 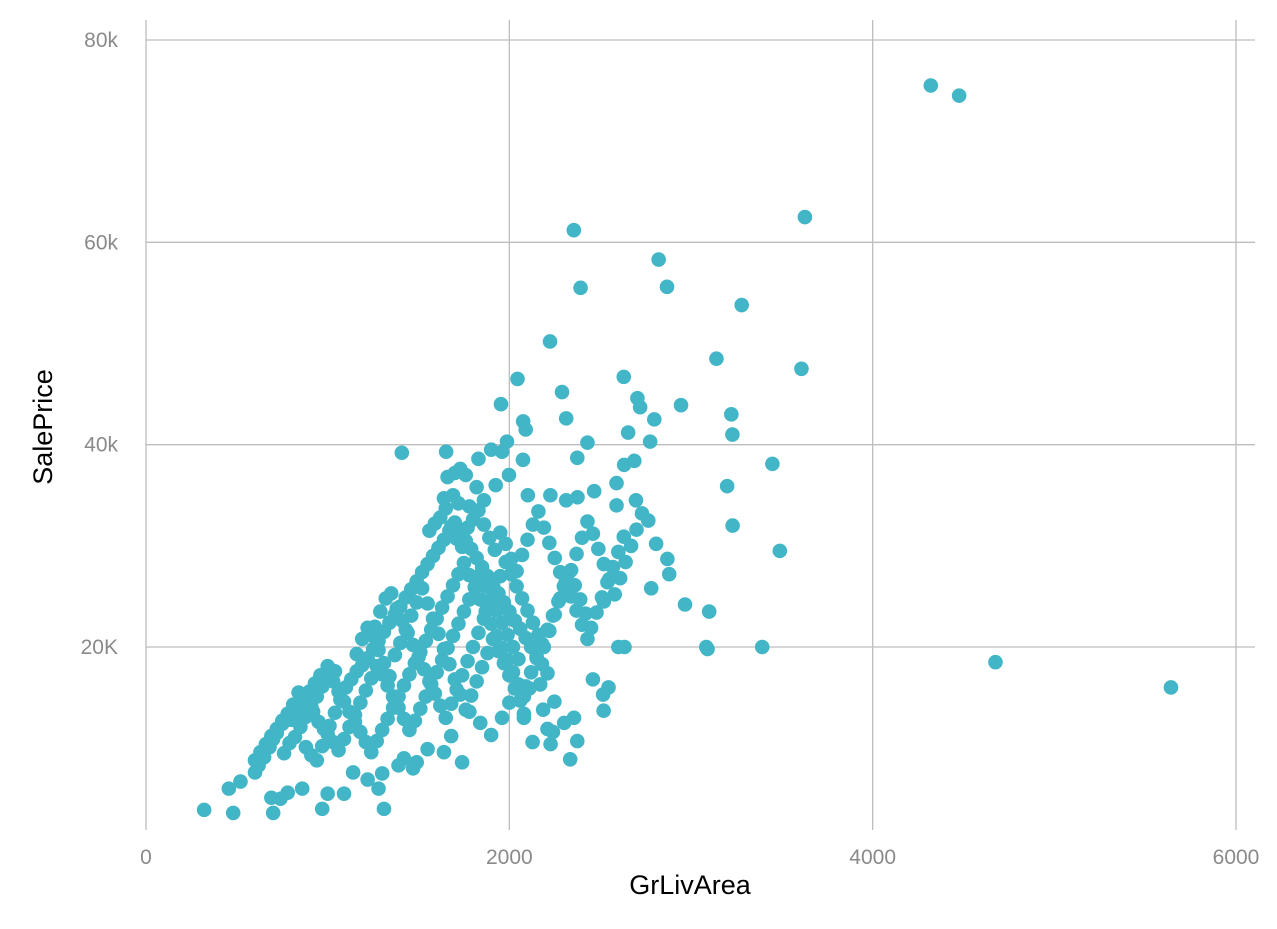 I want to click on x-tick-label: 6000, so click(x=1236, y=857).